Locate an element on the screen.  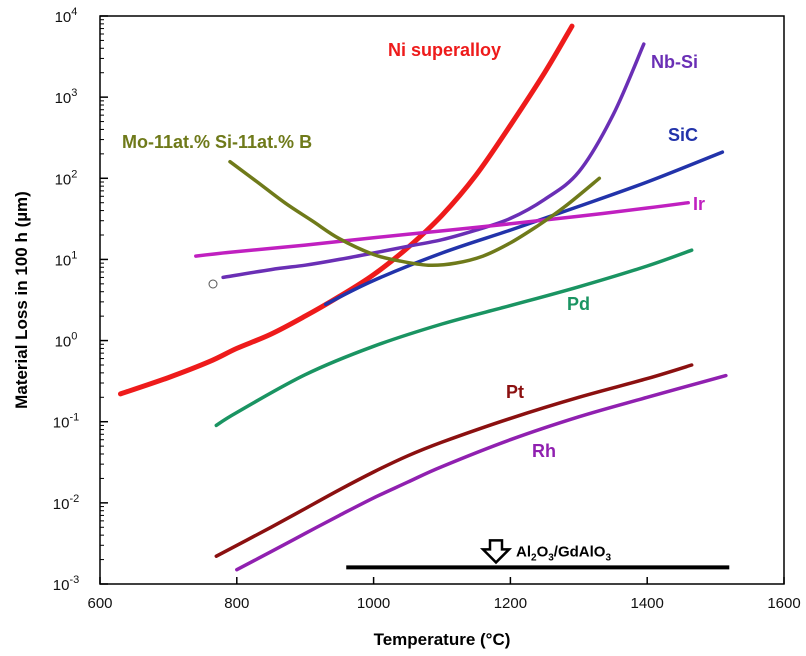
x-axis-title: Temperature (°C) is located at coordinates (442, 639).